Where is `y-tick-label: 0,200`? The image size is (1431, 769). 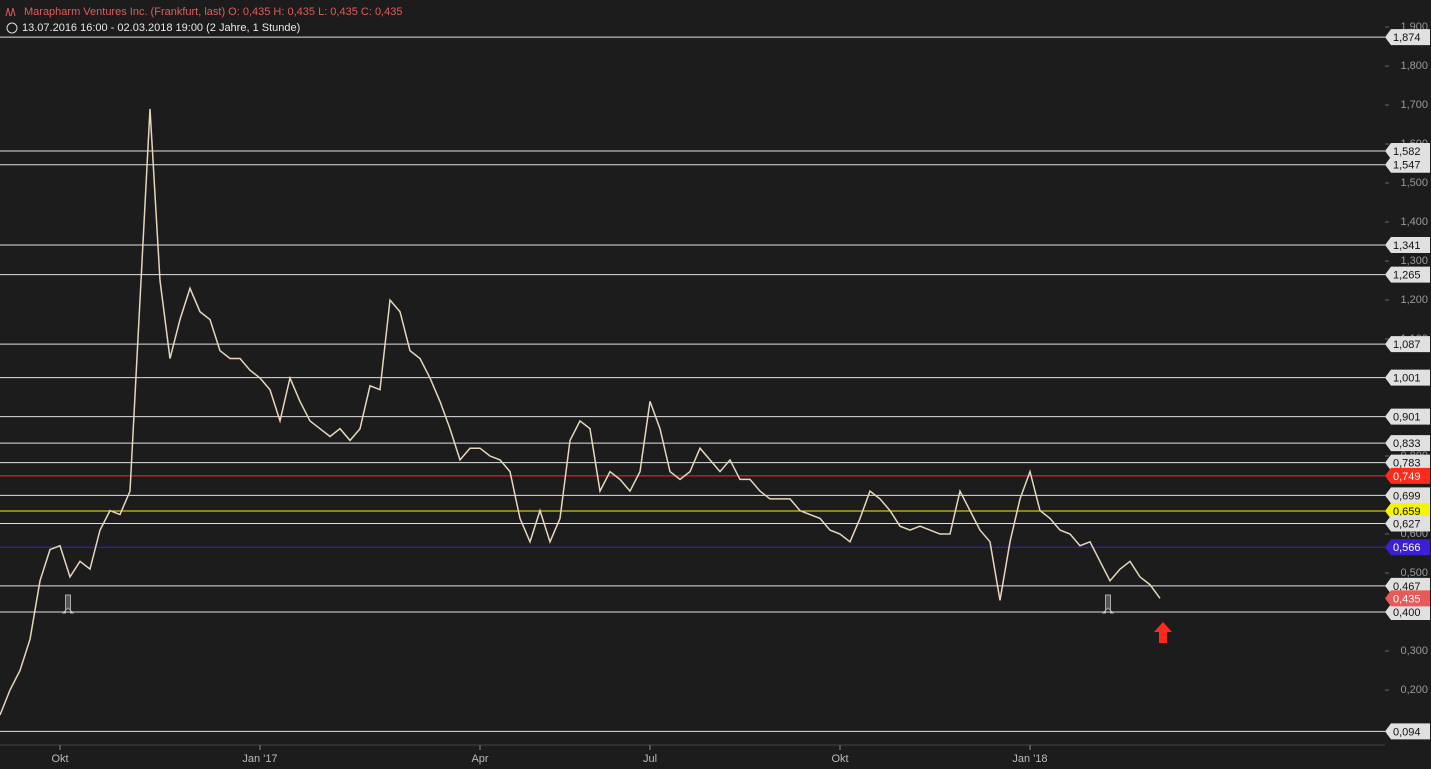 y-tick-label: 0,200 is located at coordinates (1414, 690).